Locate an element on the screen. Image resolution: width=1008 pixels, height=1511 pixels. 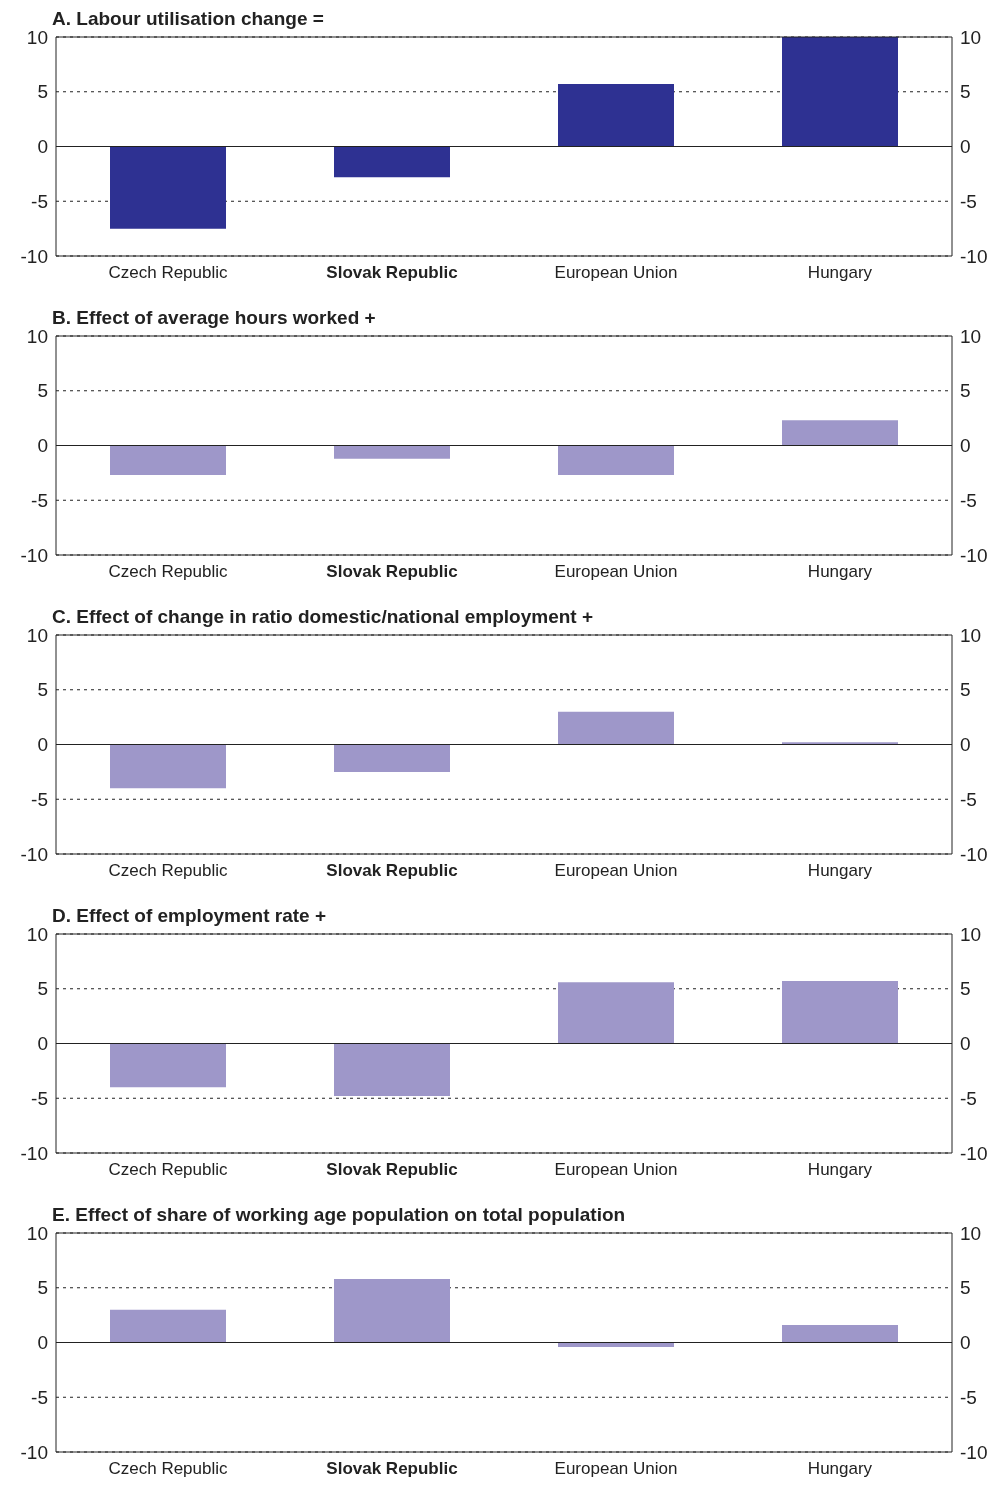
chart-title: B. Effect of average hours worked + is located at coordinates (214, 318).